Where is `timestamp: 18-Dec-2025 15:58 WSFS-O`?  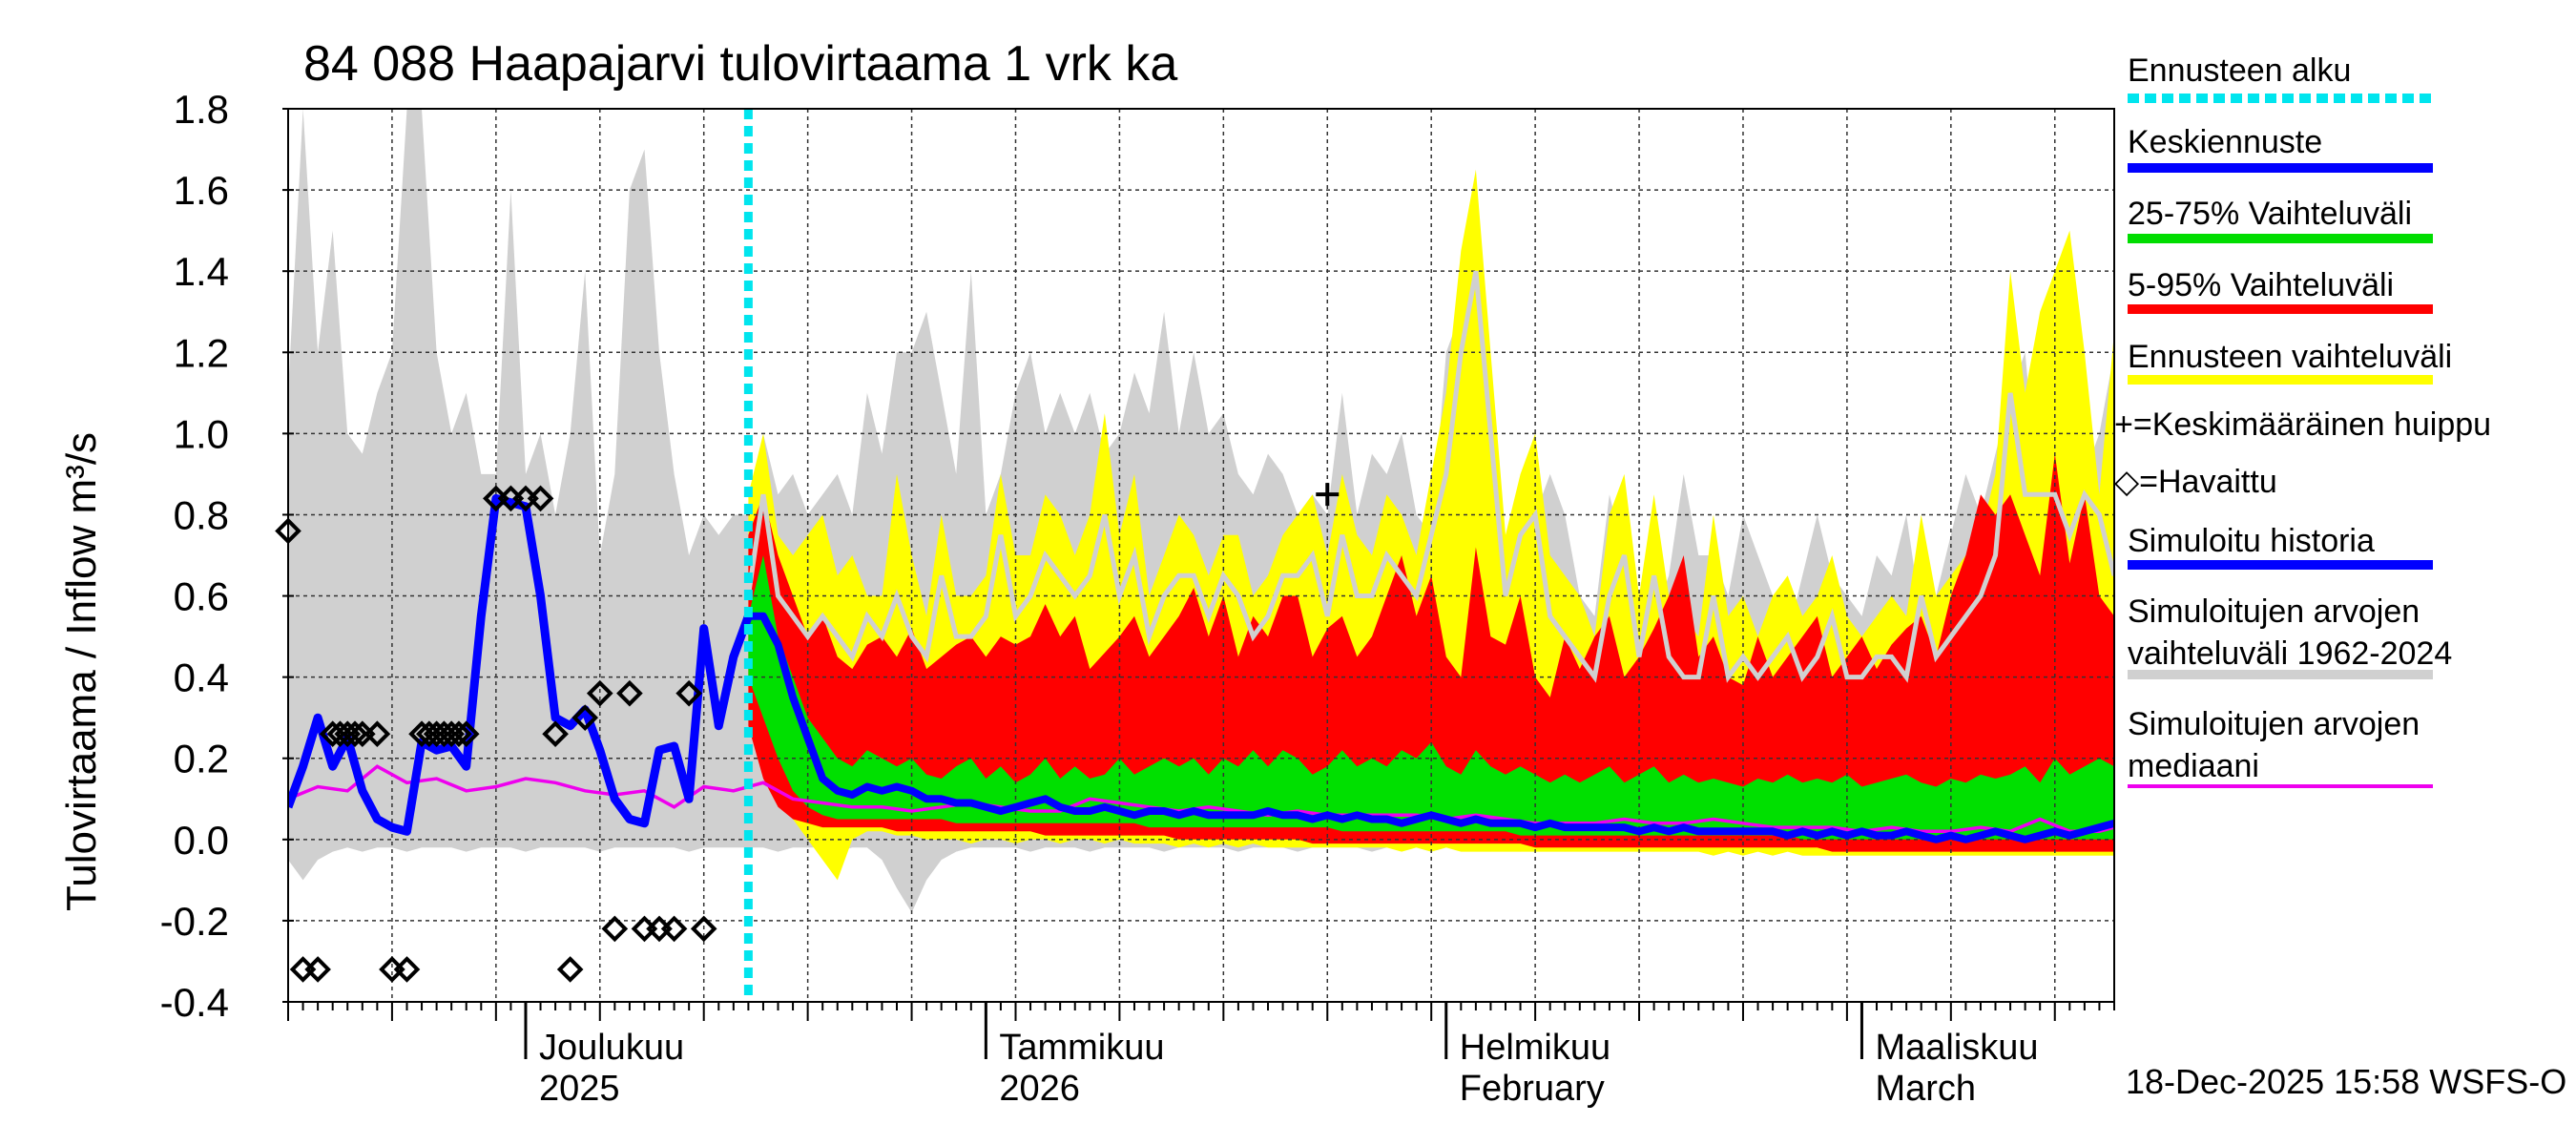
timestamp: 18-Dec-2025 15:58 WSFS-O is located at coordinates (2346, 1081).